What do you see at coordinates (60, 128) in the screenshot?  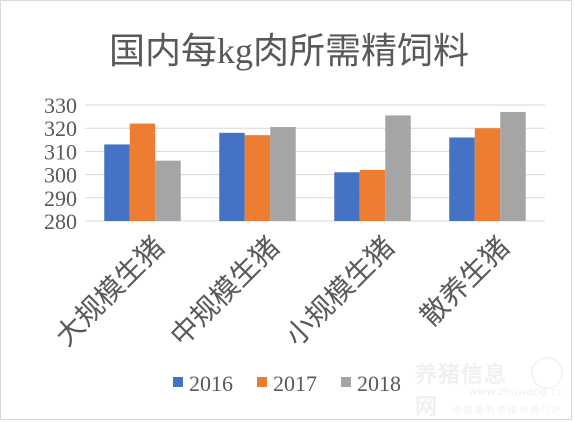 I see `y-tick-label: 320` at bounding box center [60, 128].